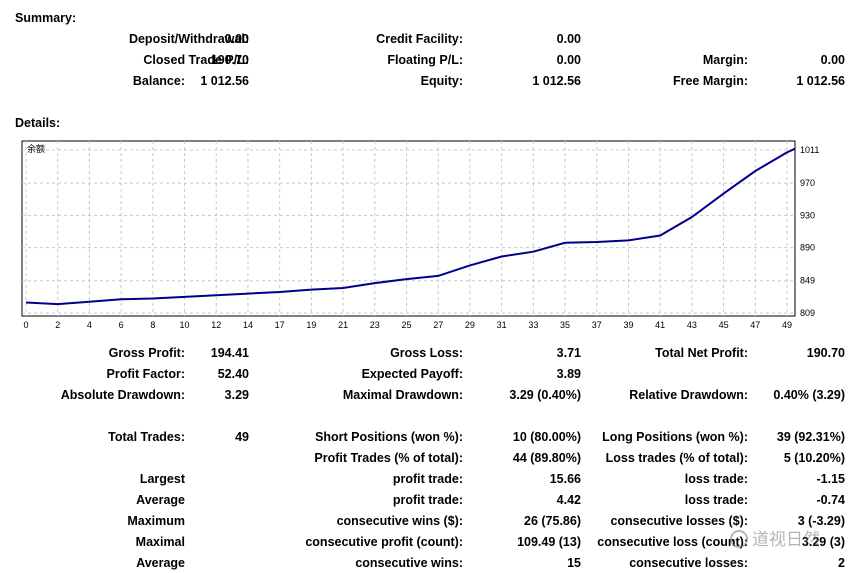 The image size is (867, 573). Describe the element at coordinates (156, 521) in the screenshot. I see `maximum-label: Maximum` at that location.